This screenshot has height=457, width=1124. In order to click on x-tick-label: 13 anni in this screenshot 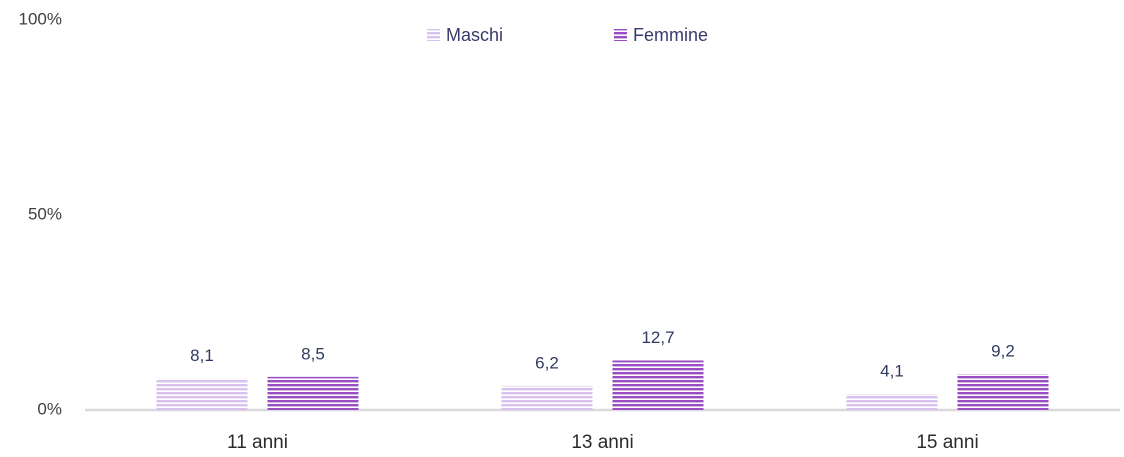, I will do `click(602, 442)`.